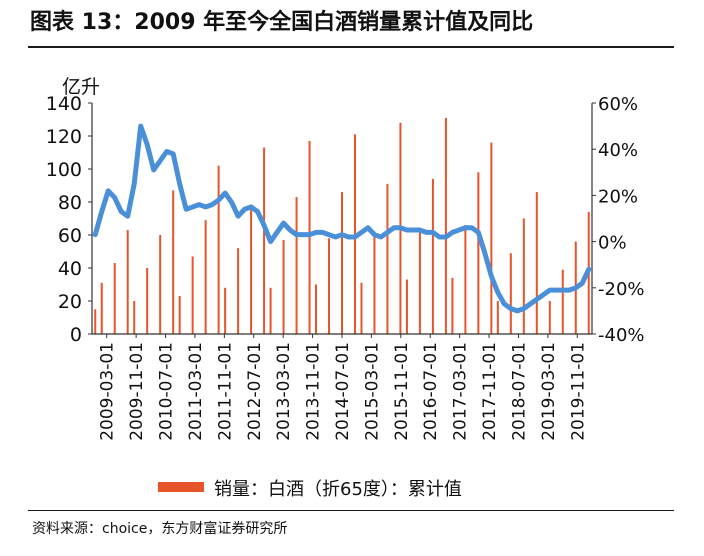 Image resolution: width=704 pixels, height=556 pixels. I want to click on left-tick-label: 80, so click(70, 203).